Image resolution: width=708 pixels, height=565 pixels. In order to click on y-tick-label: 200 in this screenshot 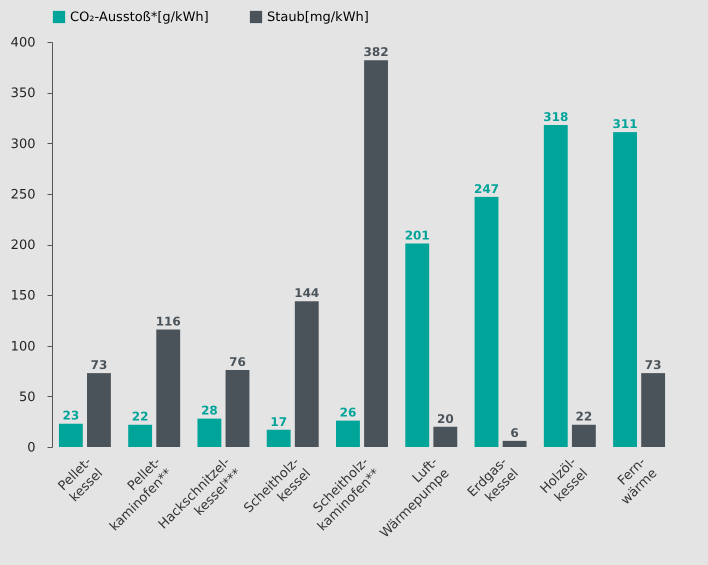, I will do `click(23, 245)`.